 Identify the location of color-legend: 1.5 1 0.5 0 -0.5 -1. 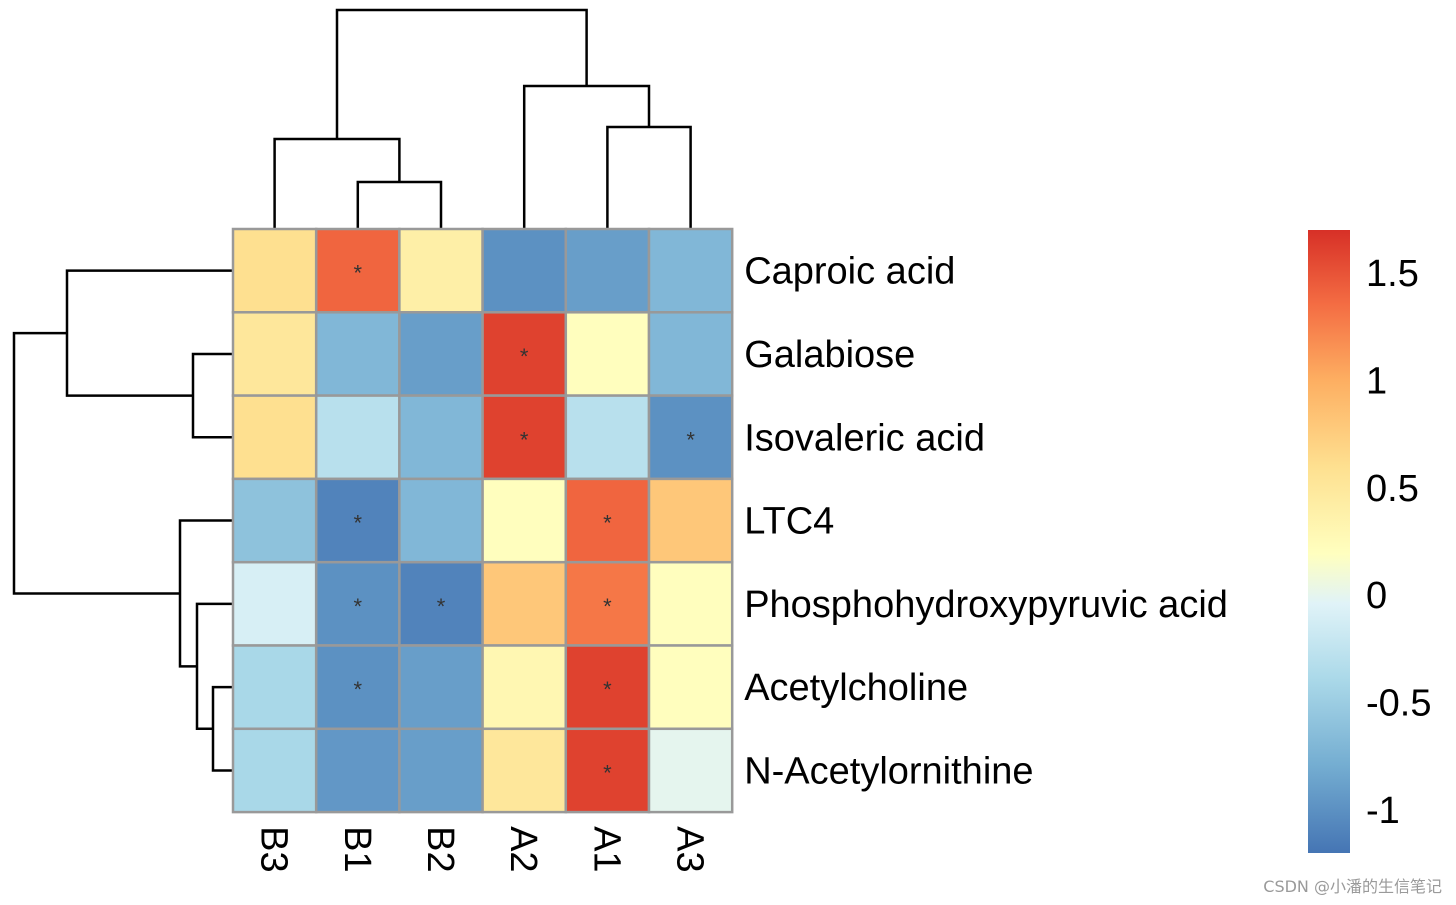
(1369, 541).